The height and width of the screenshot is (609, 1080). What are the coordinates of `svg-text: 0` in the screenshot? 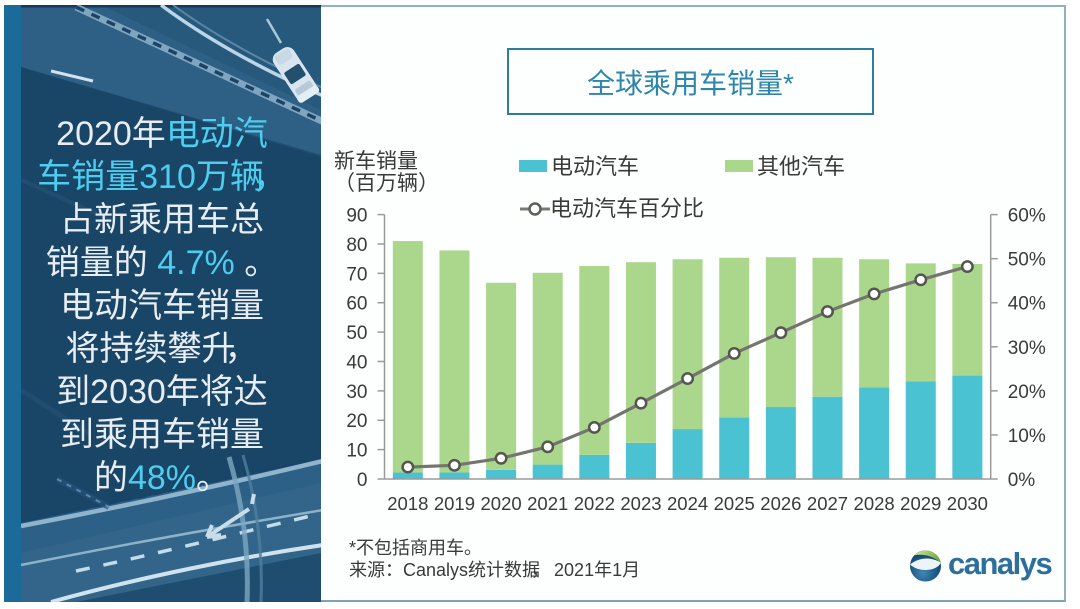 It's located at (362, 480).